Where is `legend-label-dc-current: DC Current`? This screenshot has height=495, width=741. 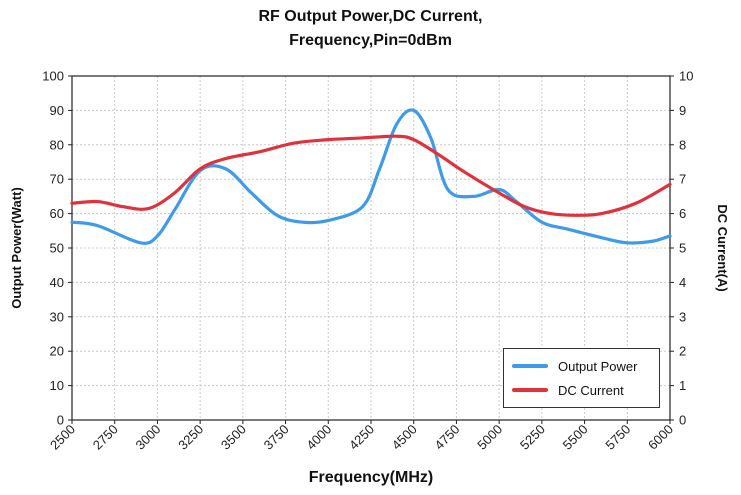 legend-label-dc-current: DC Current is located at coordinates (591, 390).